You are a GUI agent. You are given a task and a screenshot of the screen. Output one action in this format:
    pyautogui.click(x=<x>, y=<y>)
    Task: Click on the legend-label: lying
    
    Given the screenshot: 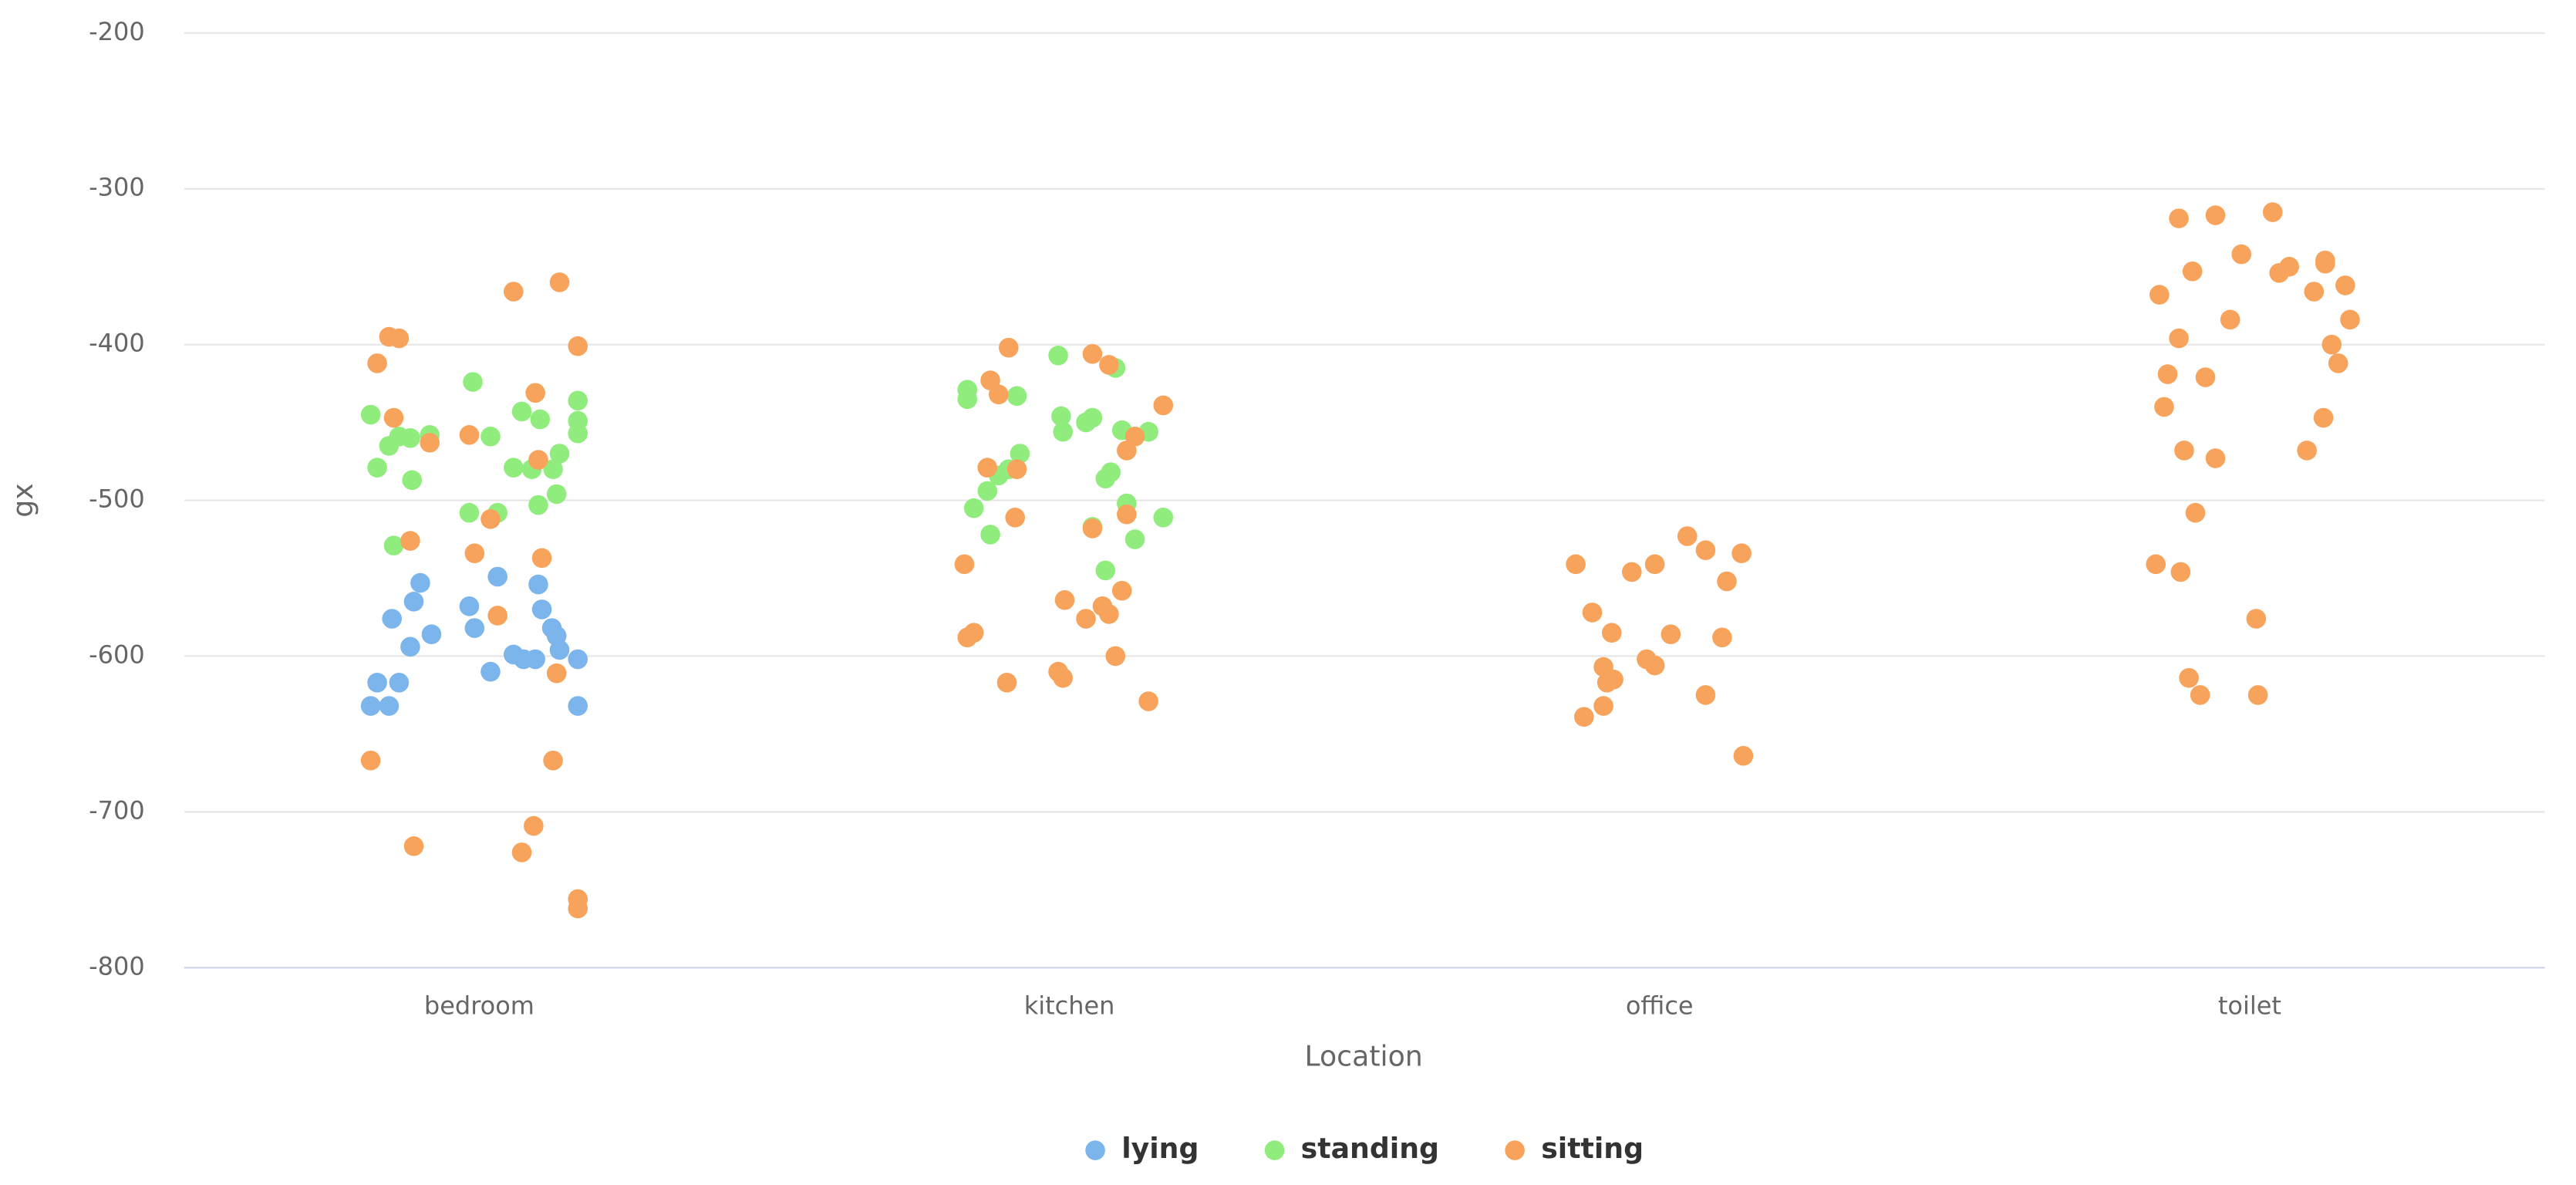 What is the action you would take?
    pyautogui.click(x=1160, y=1148)
    